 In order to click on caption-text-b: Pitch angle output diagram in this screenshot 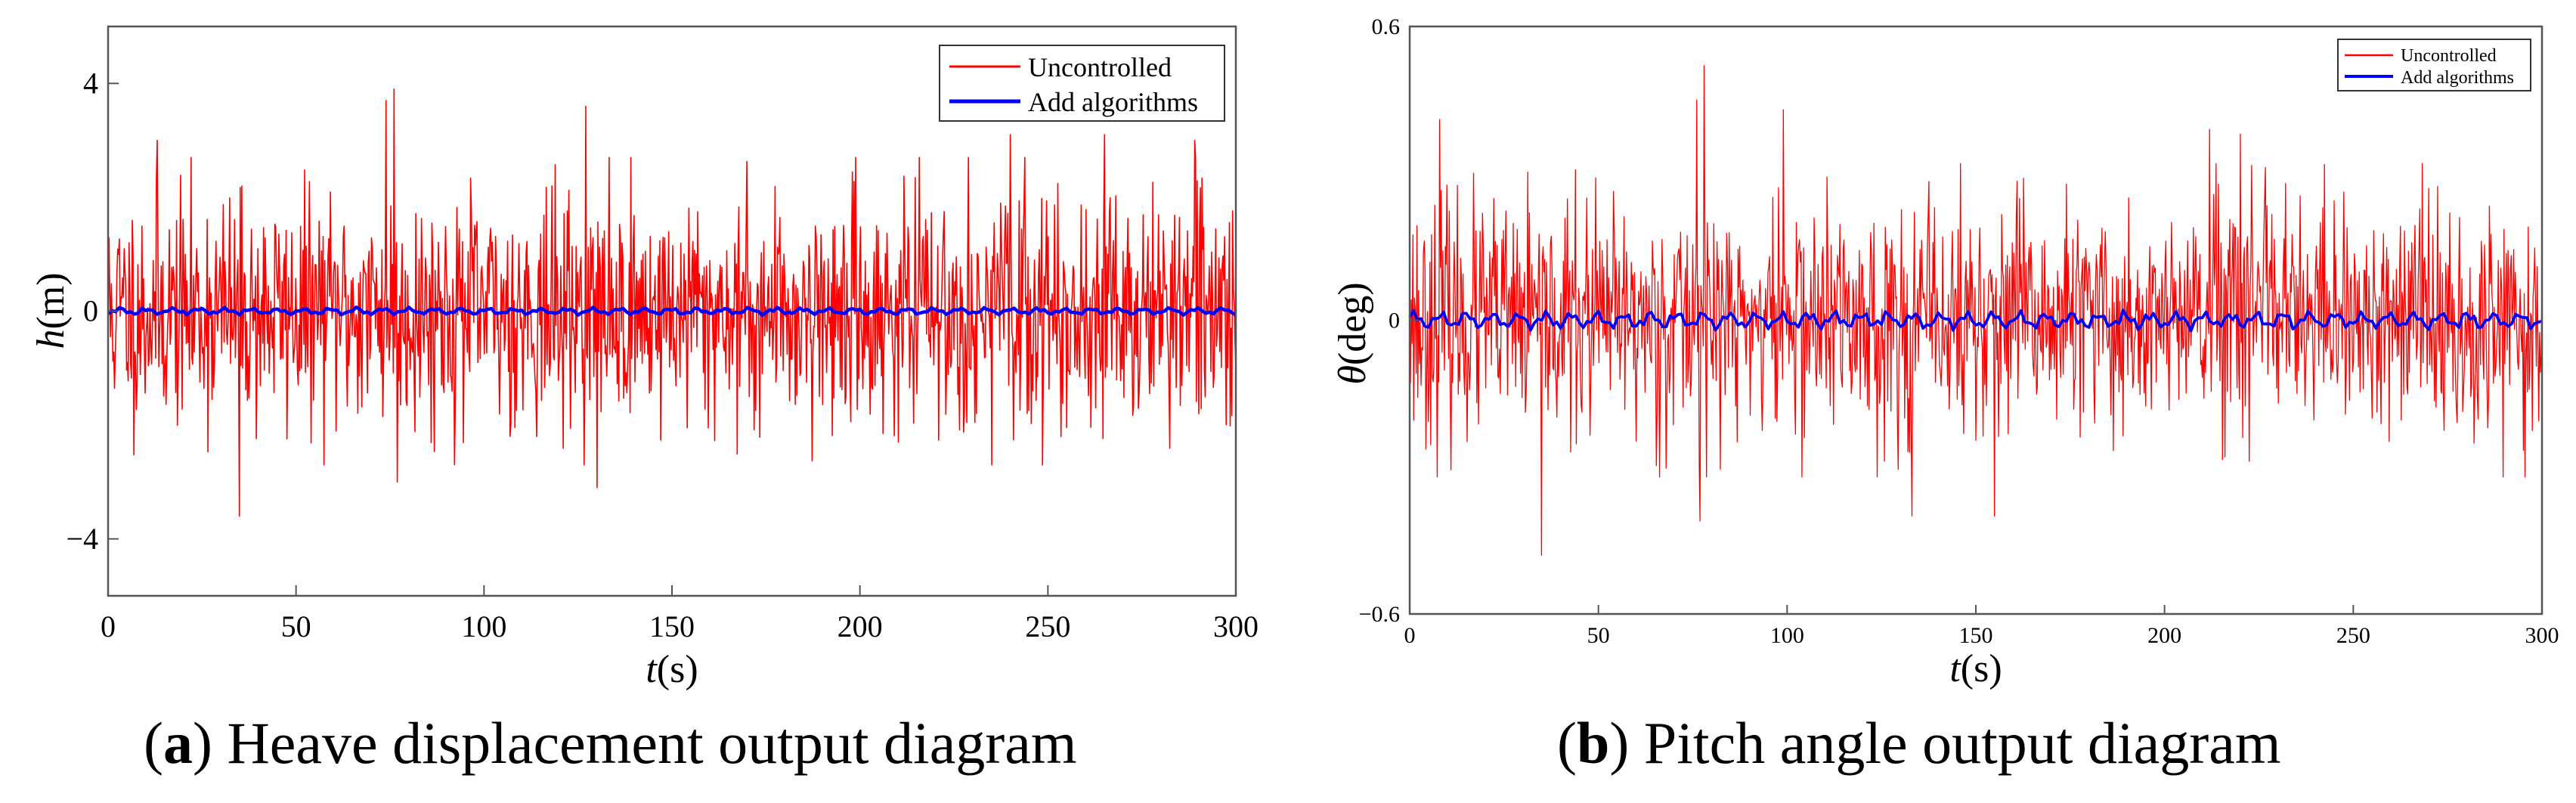, I will do `click(1962, 743)`.